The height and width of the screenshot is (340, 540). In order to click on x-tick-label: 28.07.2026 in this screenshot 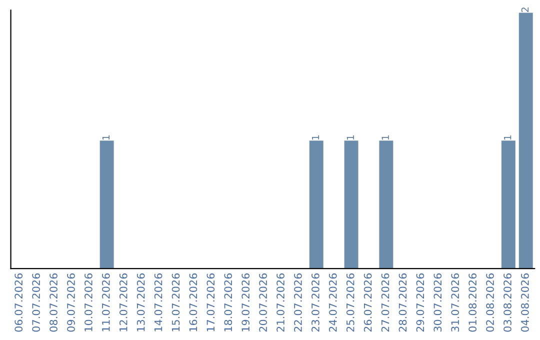, I will do `click(402, 302)`.